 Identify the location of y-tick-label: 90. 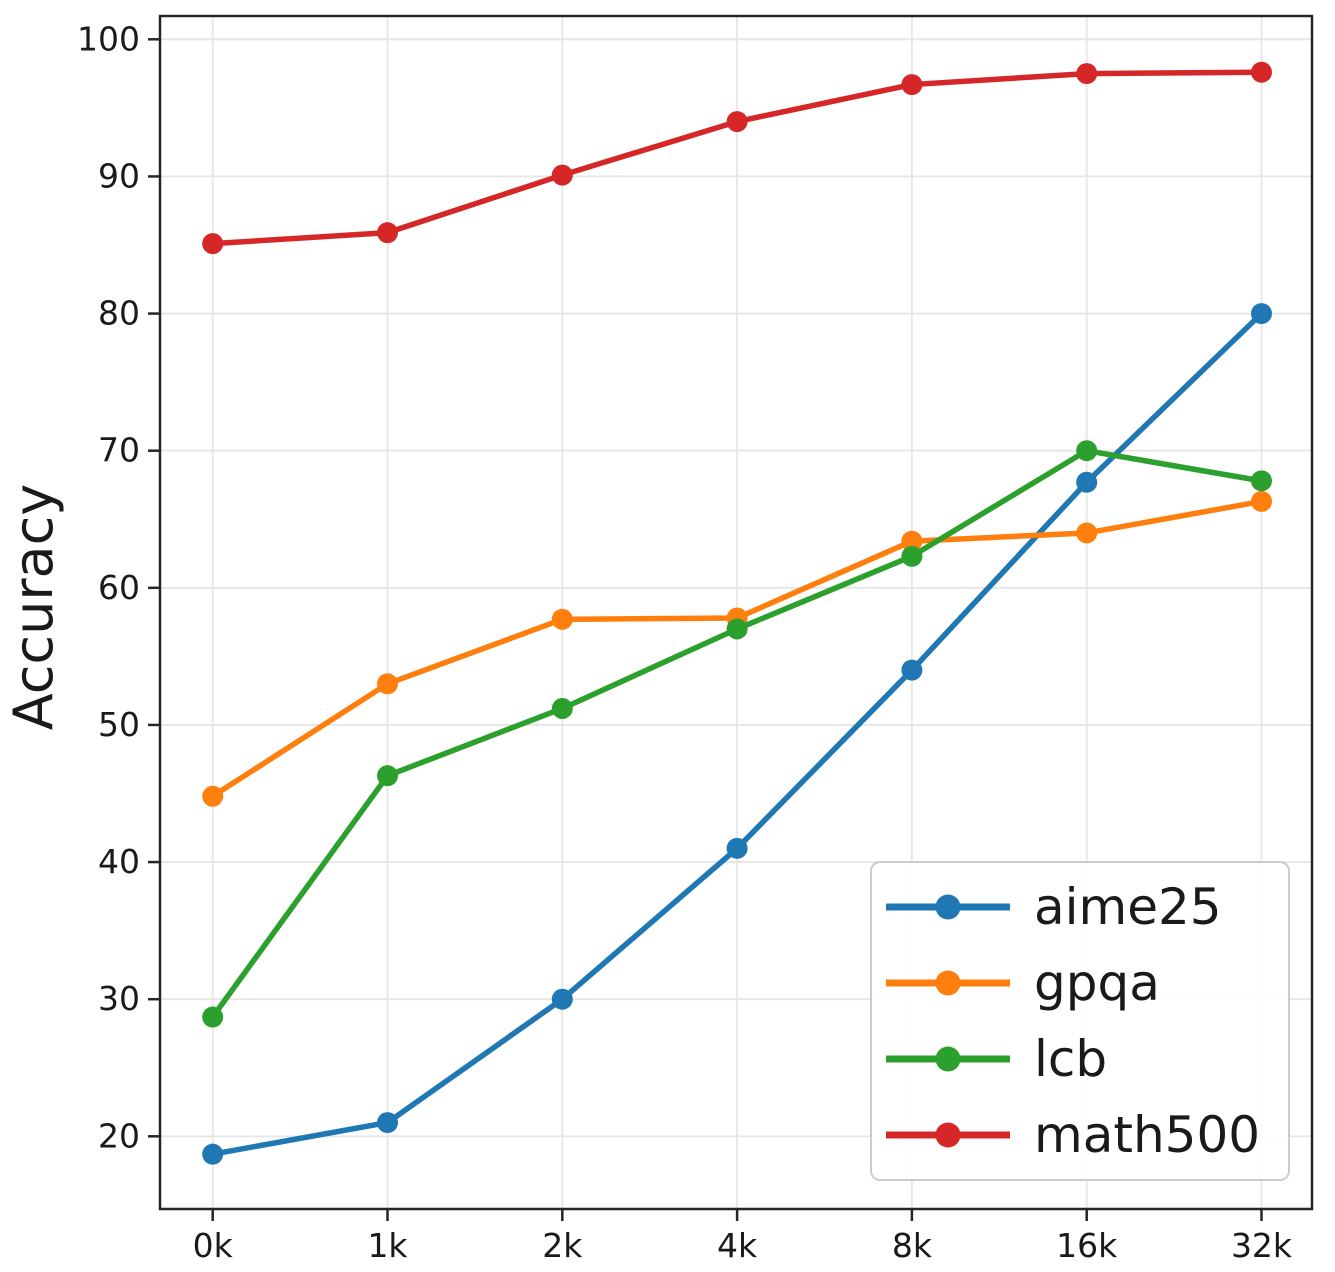
(119, 175).